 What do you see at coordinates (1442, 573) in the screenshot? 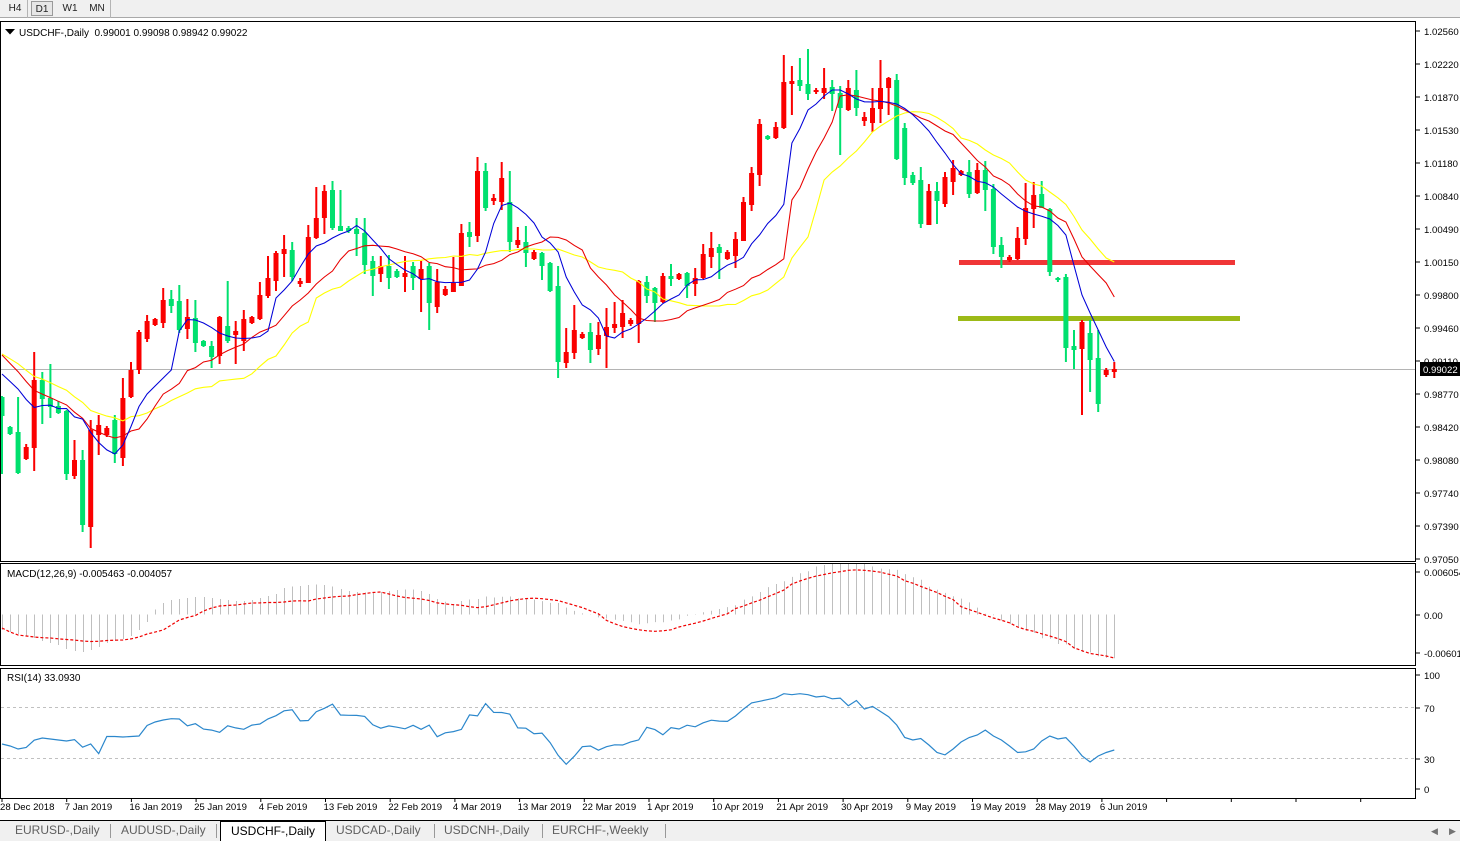
I see `svg-text: 0.006054` at bounding box center [1442, 573].